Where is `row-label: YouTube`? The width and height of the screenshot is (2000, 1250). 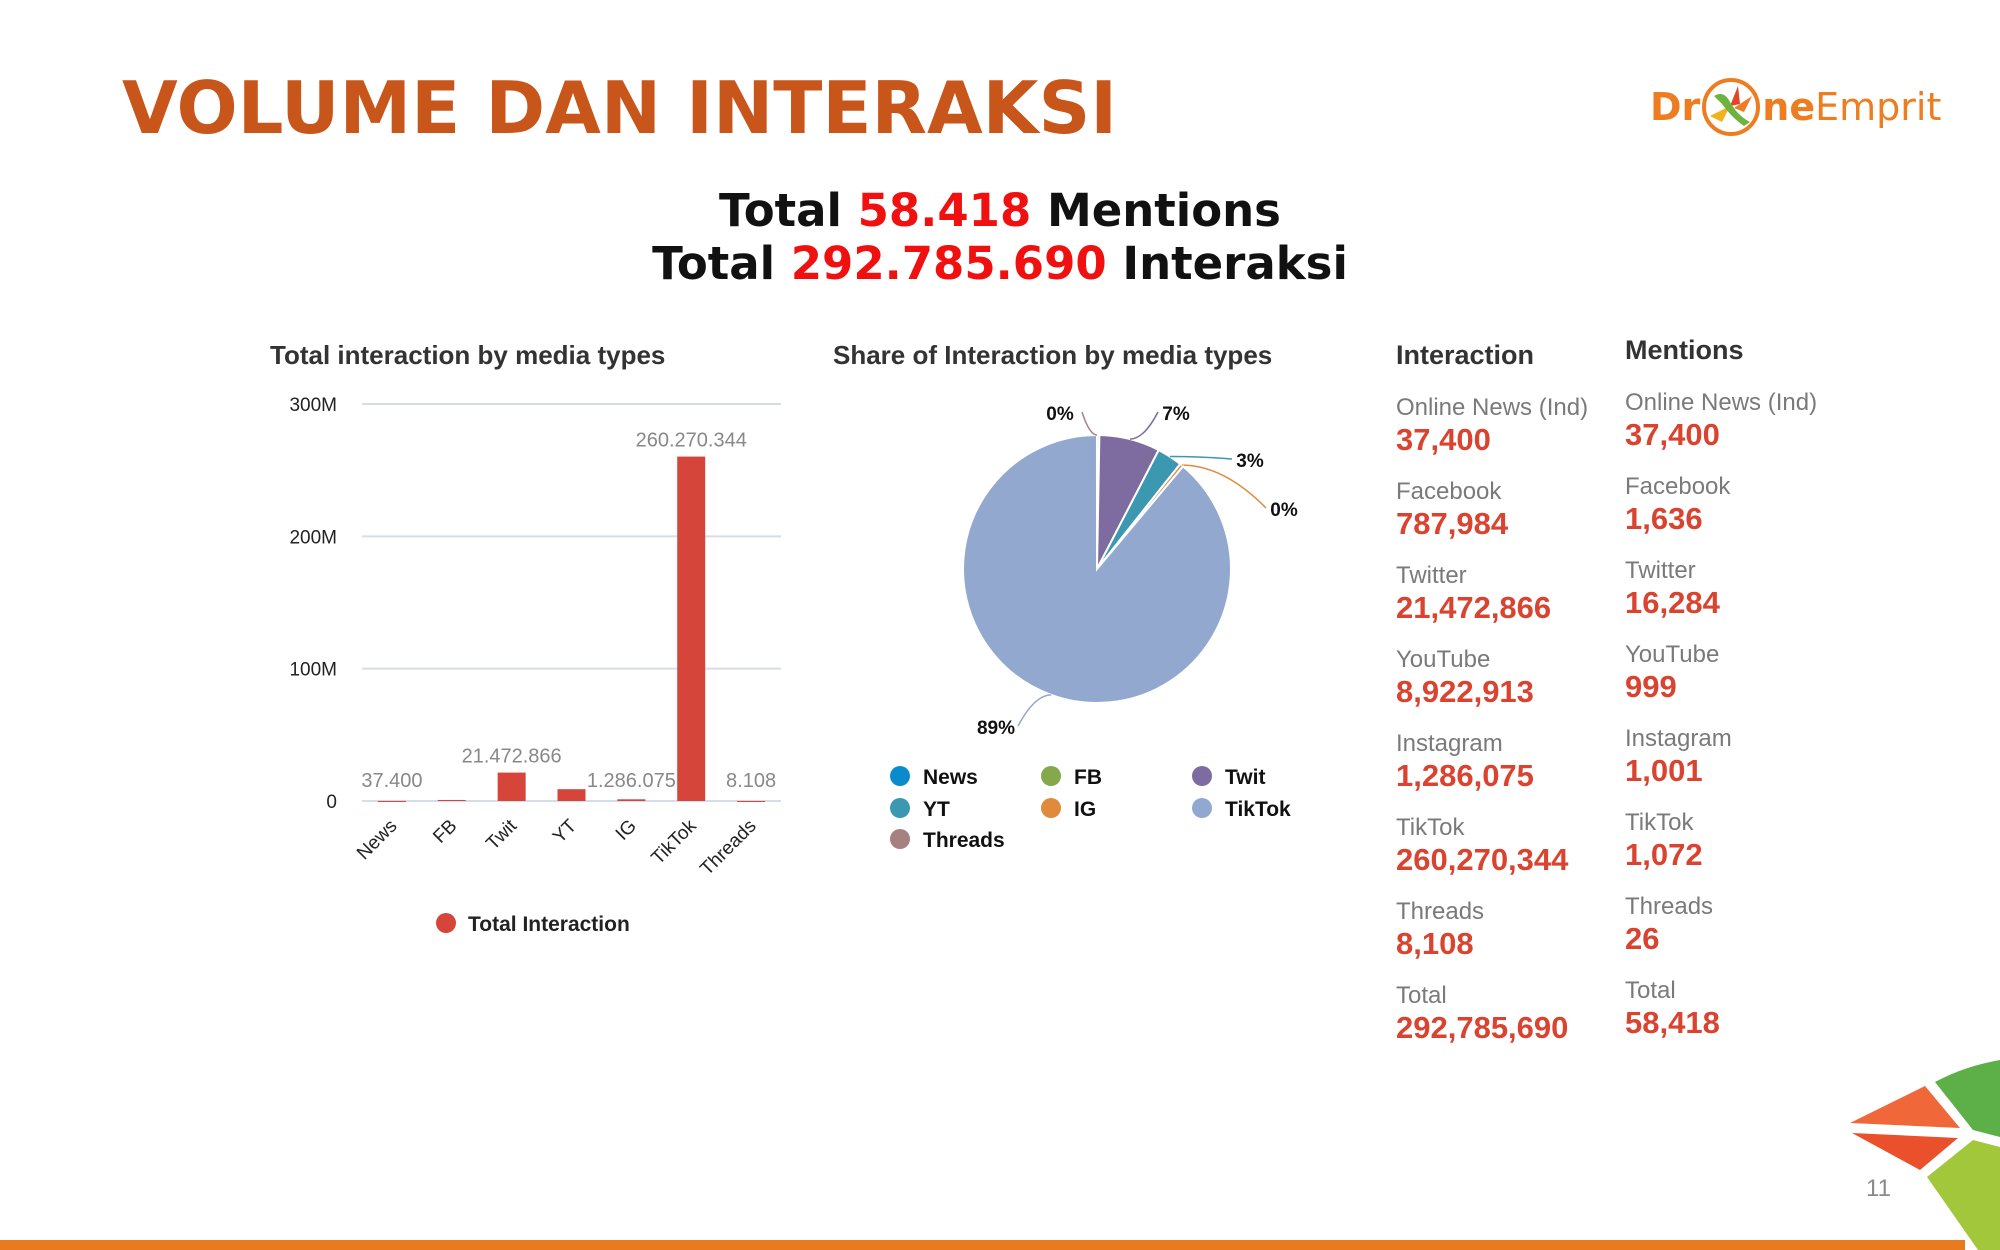
row-label: YouTube is located at coordinates (1443, 659).